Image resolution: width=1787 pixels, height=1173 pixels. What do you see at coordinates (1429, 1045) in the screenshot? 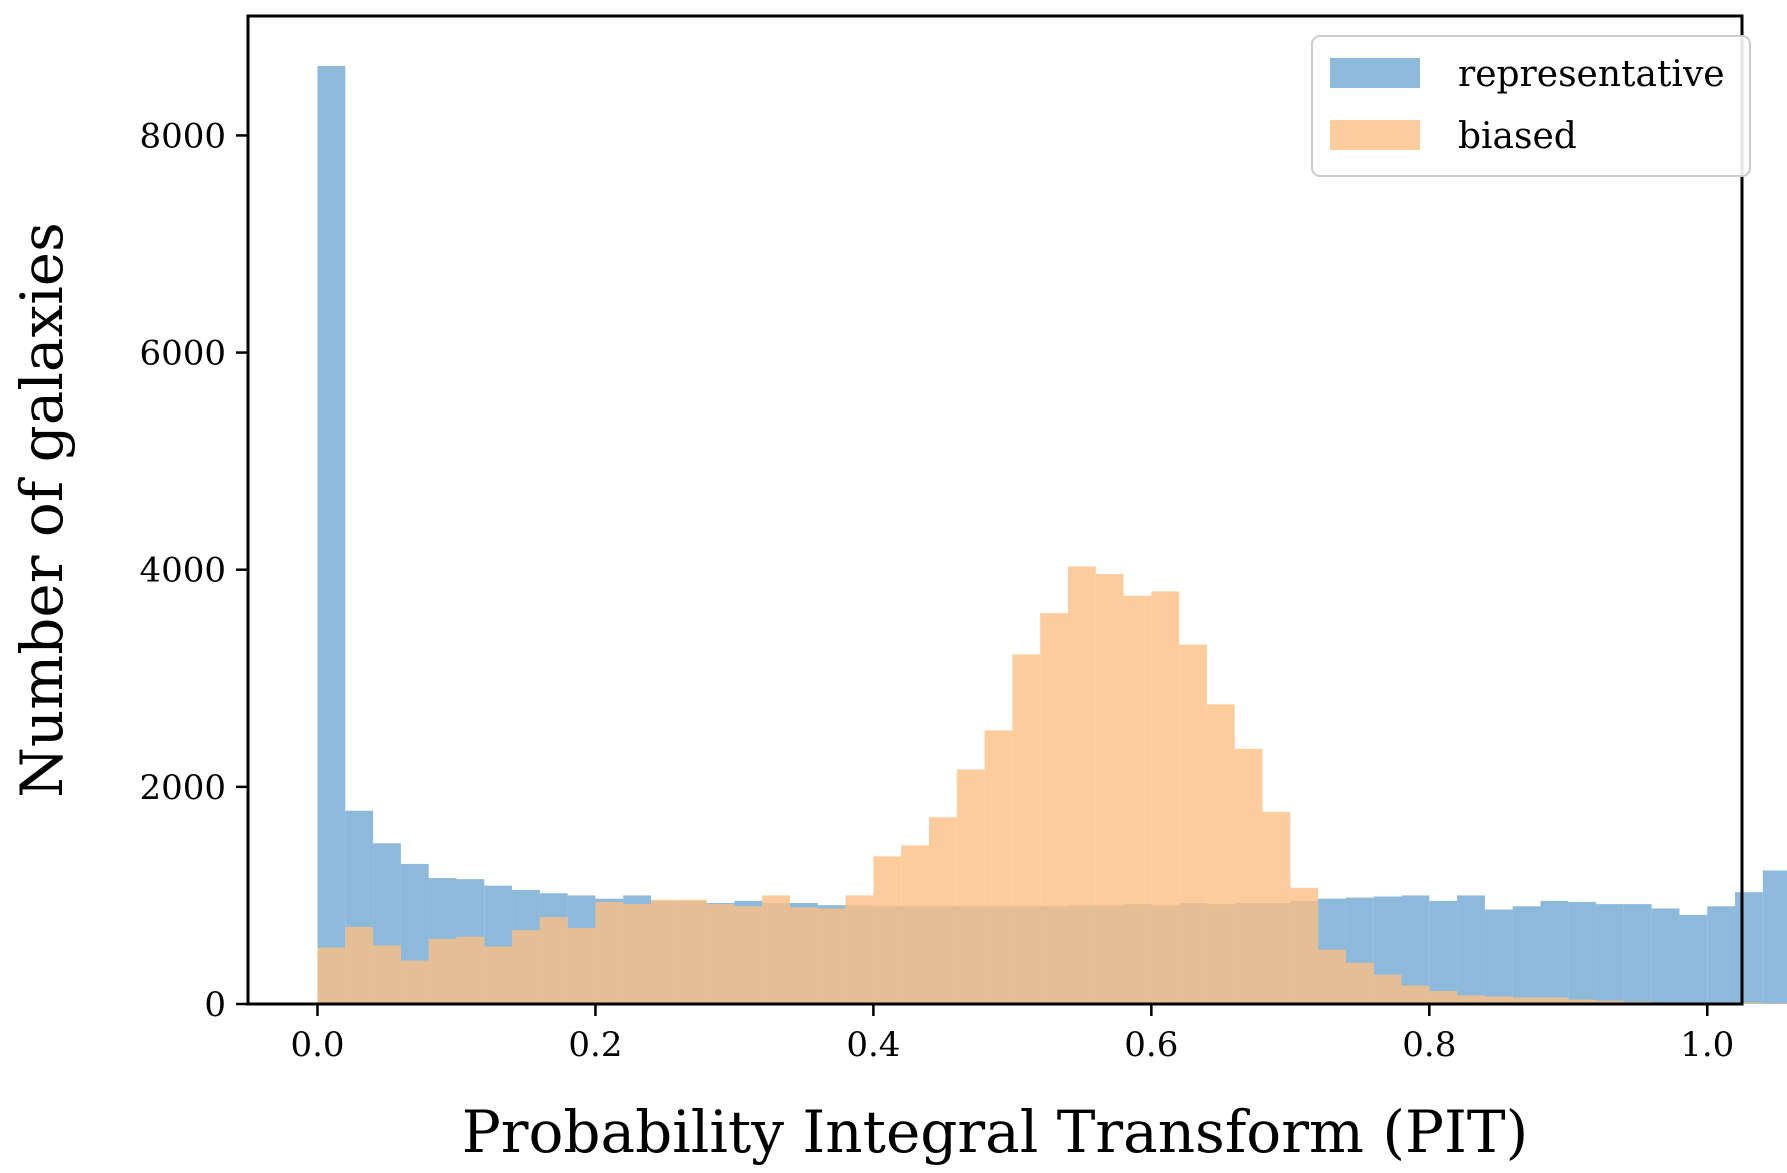
I see `x-tick-label: 0.8` at bounding box center [1429, 1045].